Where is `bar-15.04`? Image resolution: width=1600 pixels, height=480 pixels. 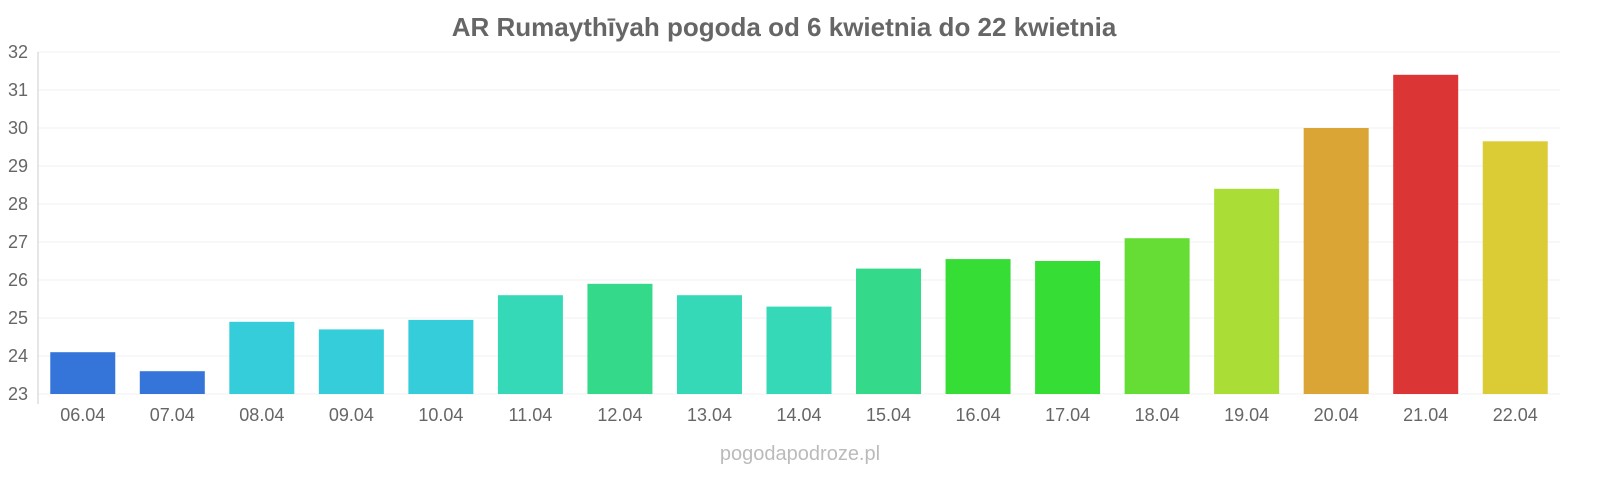
bar-15.04 is located at coordinates (889, 331).